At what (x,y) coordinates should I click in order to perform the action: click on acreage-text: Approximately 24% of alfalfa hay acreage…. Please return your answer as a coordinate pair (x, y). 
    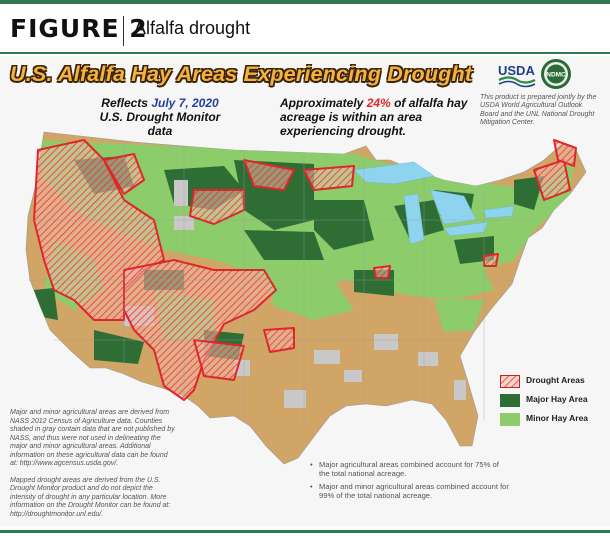
    Looking at the image, I should click on (380, 117).